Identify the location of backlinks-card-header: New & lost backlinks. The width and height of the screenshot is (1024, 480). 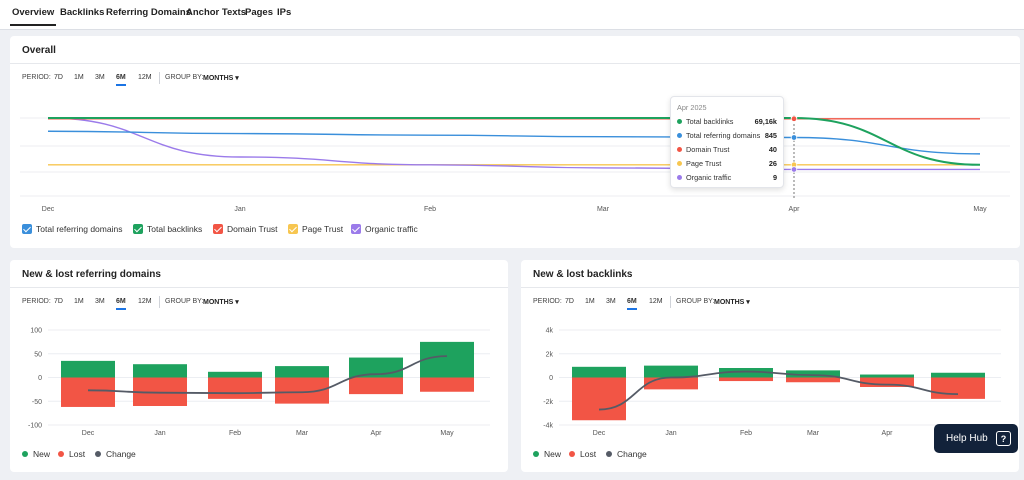
(770, 274).